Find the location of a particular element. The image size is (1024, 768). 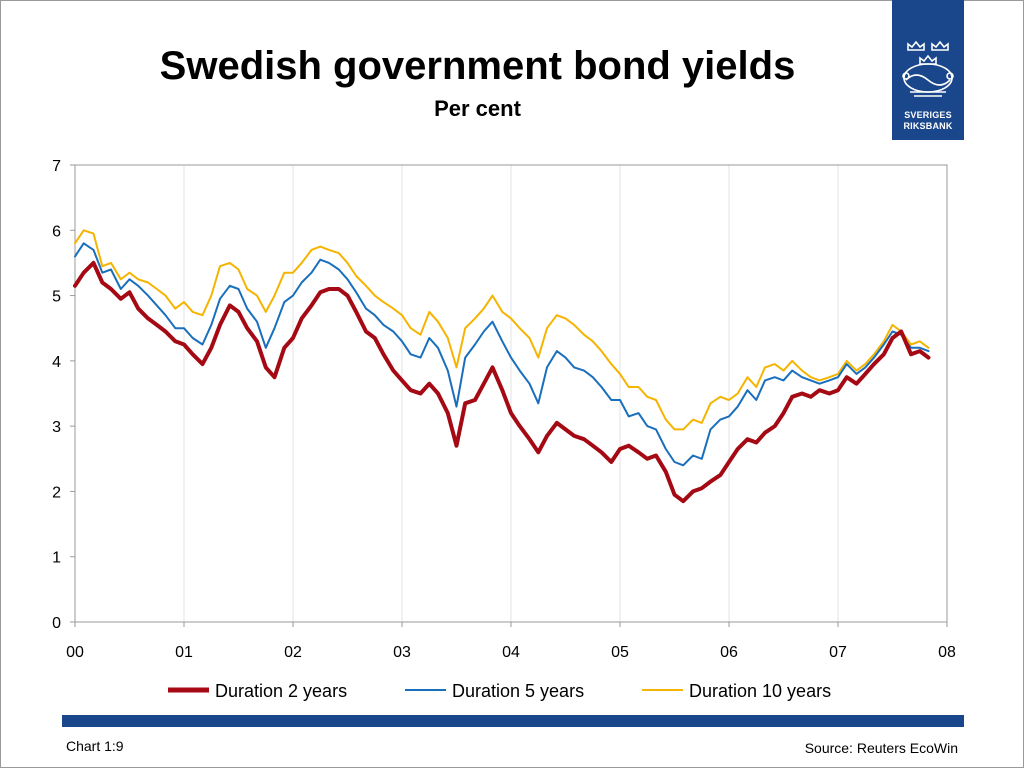

legend-label: Duration 5 years is located at coordinates (518, 691).